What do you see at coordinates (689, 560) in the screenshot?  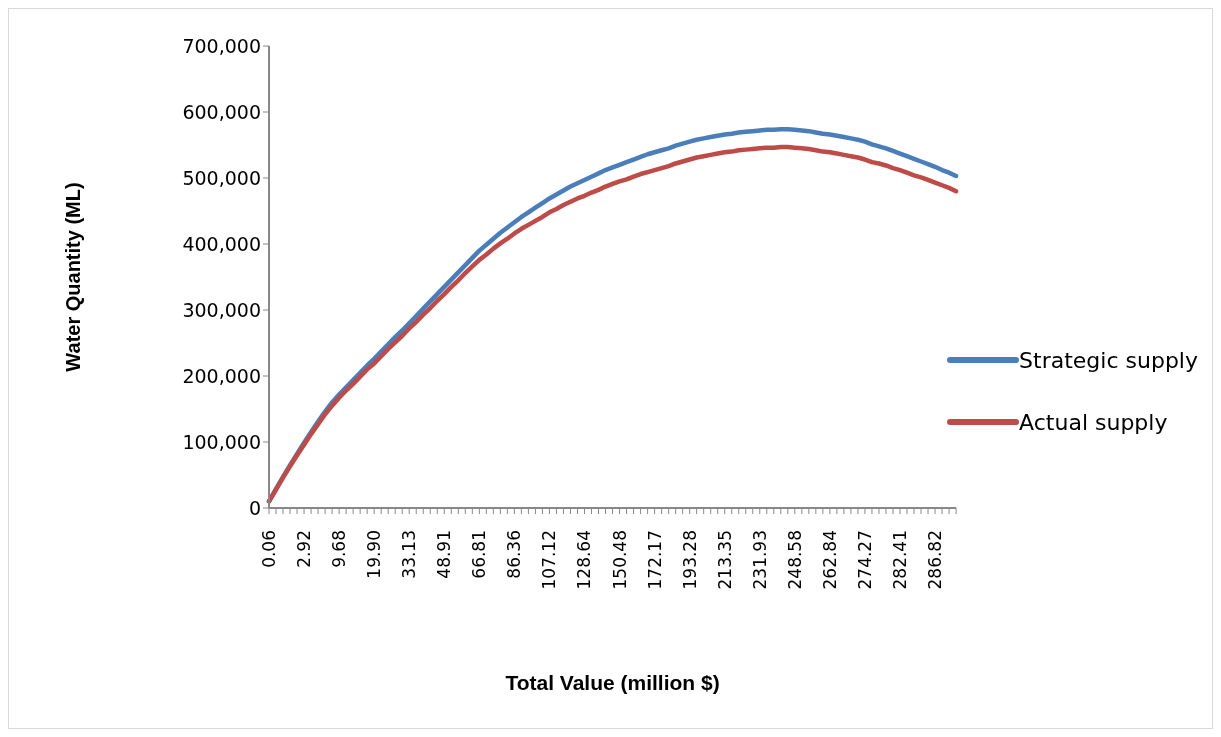 I see `x-tick-label: 193.28` at bounding box center [689, 560].